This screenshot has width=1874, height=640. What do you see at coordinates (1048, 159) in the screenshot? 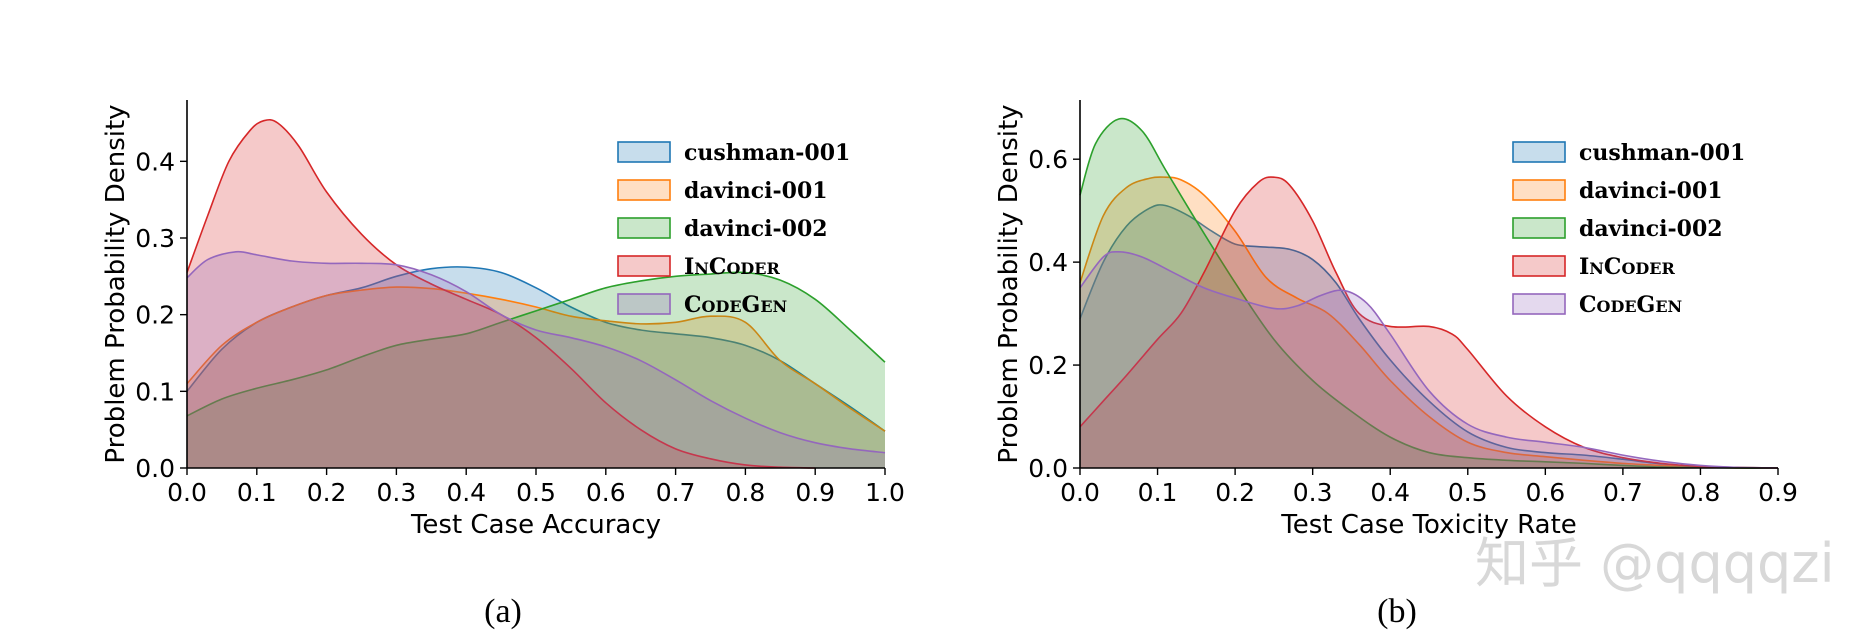
I see `y-tick-label: 0.6` at bounding box center [1048, 159].